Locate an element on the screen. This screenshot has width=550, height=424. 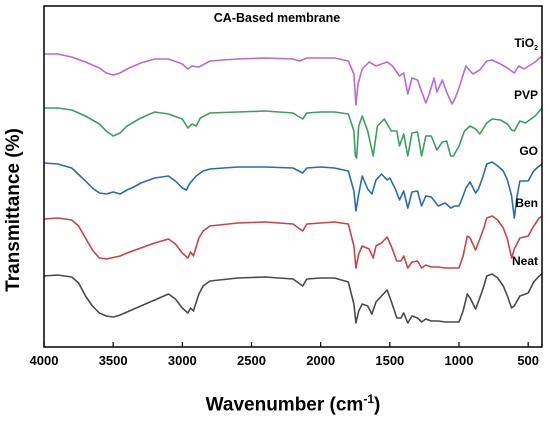
x-tick-label: 2500 is located at coordinates (251, 360).